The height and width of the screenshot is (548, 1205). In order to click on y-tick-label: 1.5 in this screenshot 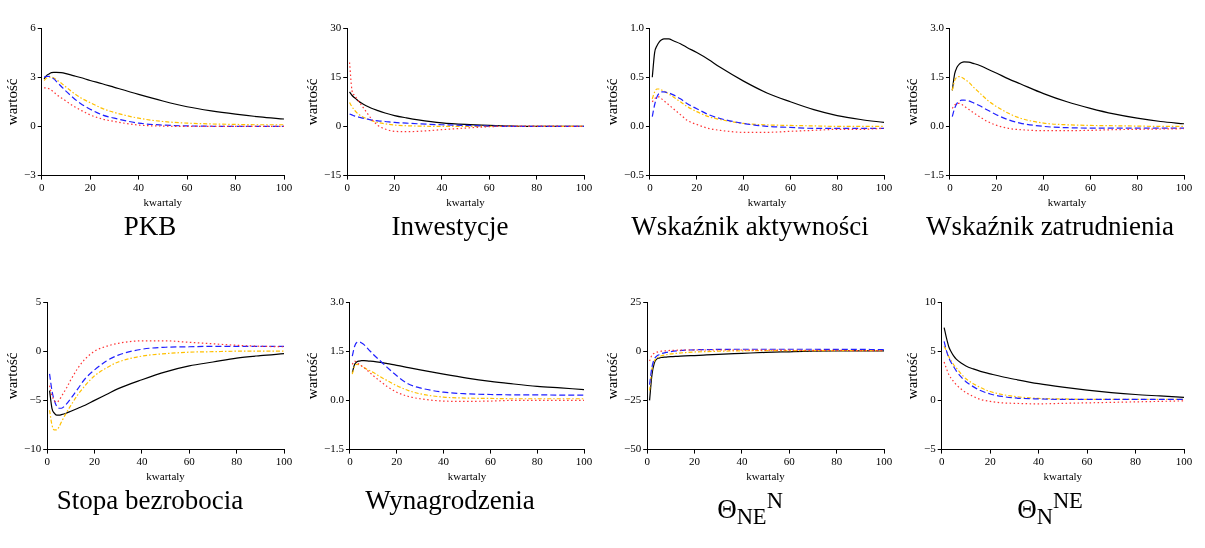, I will do `click(937, 76)`.